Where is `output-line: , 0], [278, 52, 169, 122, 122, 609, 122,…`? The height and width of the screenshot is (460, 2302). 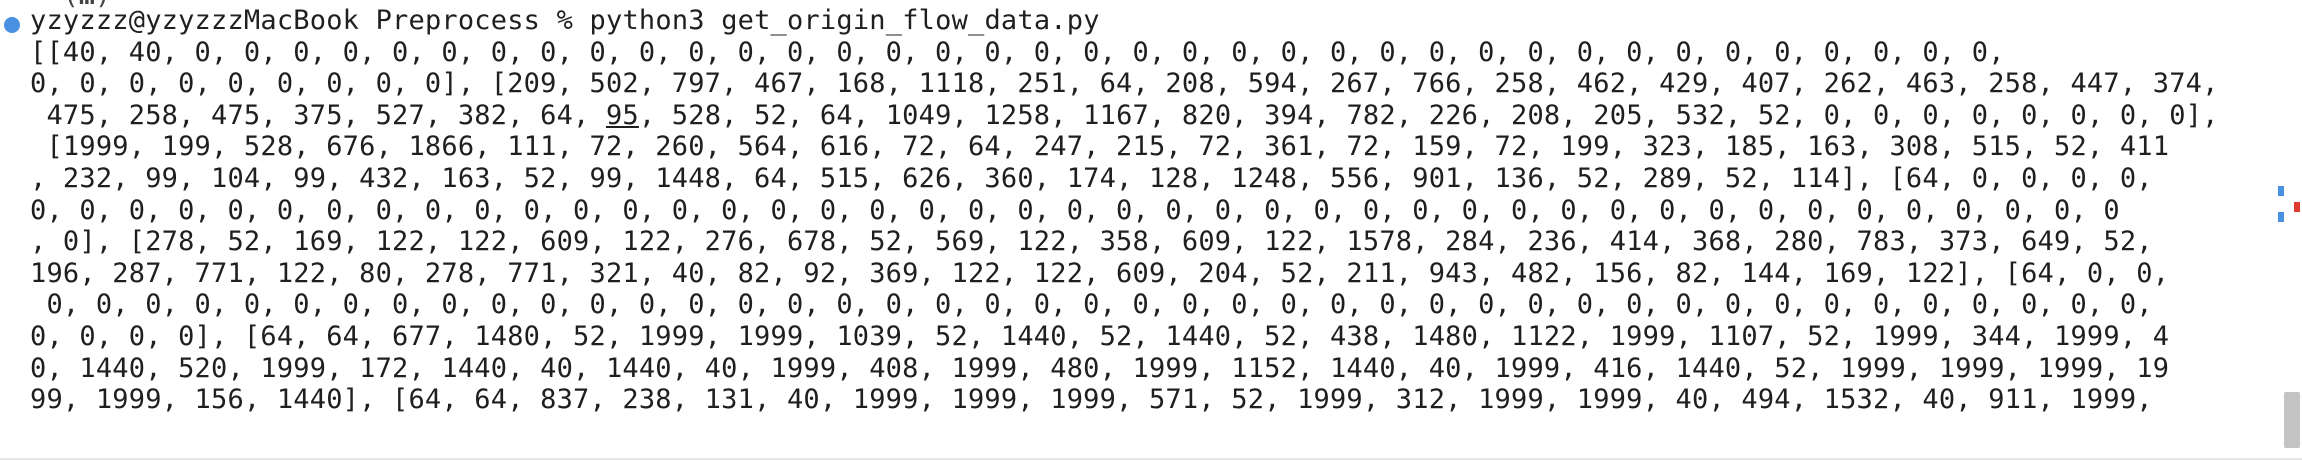
output-line: , 0], [278, 52, 169, 122, 122, 609, 122,… is located at coordinates (1091, 242).